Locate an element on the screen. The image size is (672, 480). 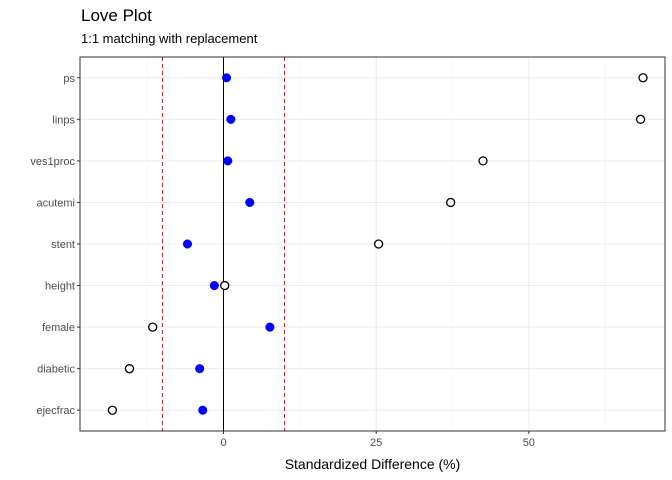
chart-subtitle: 1:1 matching with replacement is located at coordinates (169, 38).